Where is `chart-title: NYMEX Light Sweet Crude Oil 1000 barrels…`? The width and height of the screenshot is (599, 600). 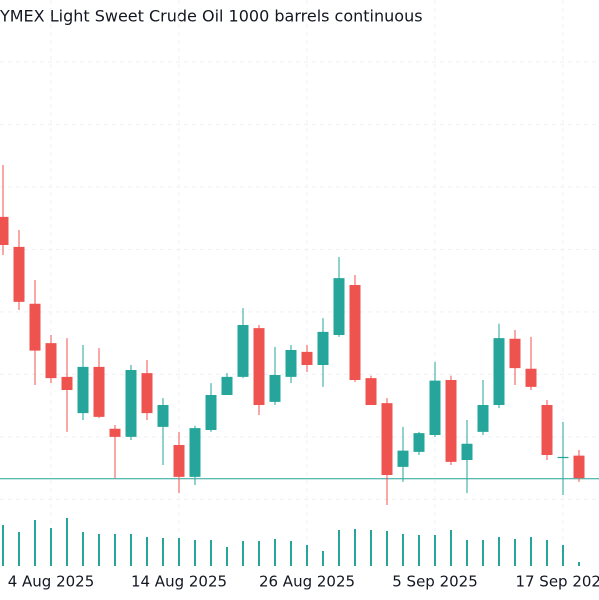 chart-title: NYMEX Light Sweet Crude Oil 1000 barrels… is located at coordinates (211, 16).